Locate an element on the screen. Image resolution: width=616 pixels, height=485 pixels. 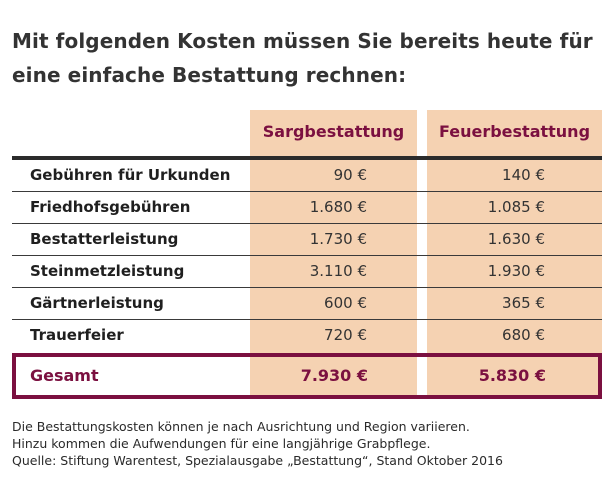
feuer-value: 140 € is located at coordinates (523, 175).